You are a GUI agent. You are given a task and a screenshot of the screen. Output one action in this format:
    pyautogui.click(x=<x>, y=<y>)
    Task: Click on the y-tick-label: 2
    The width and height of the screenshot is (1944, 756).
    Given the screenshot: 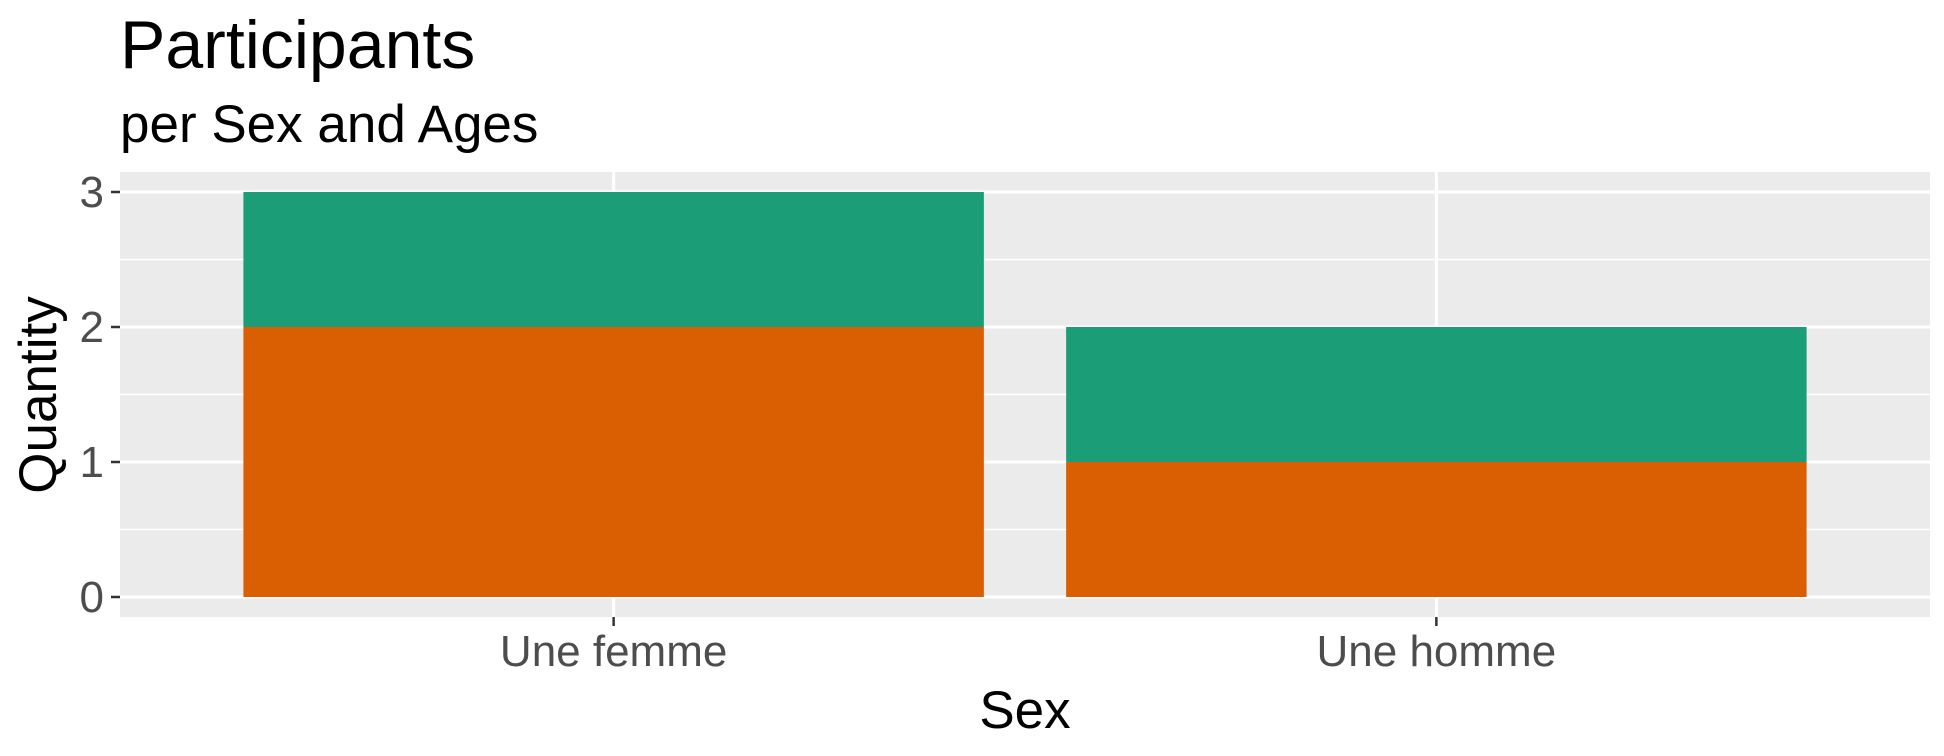 What is the action you would take?
    pyautogui.click(x=92, y=327)
    